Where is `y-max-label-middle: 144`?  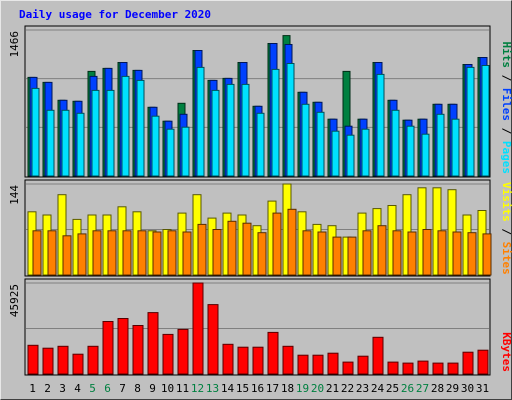
y-max-label-middle: 144 is located at coordinates (14, 195).